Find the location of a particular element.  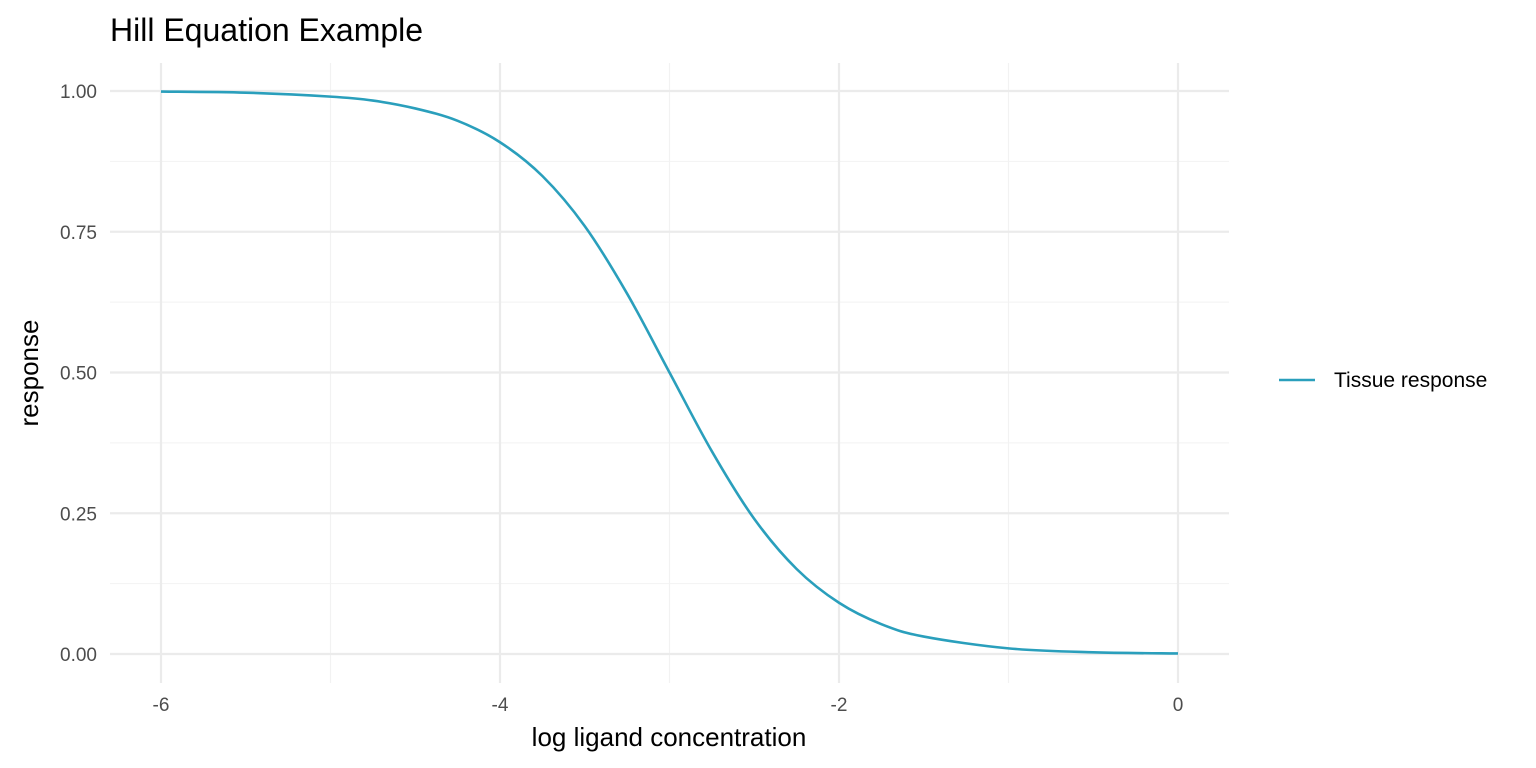

x-tick-label: -4 is located at coordinates (500, 705).